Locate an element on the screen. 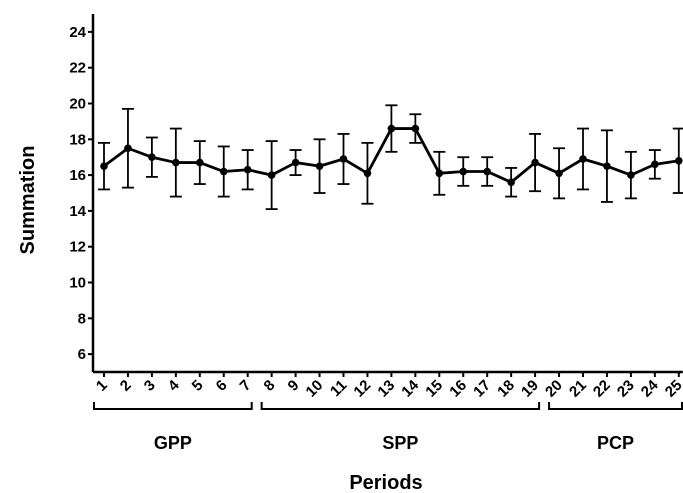  x-tick-label-16: 16 is located at coordinates (458, 389).